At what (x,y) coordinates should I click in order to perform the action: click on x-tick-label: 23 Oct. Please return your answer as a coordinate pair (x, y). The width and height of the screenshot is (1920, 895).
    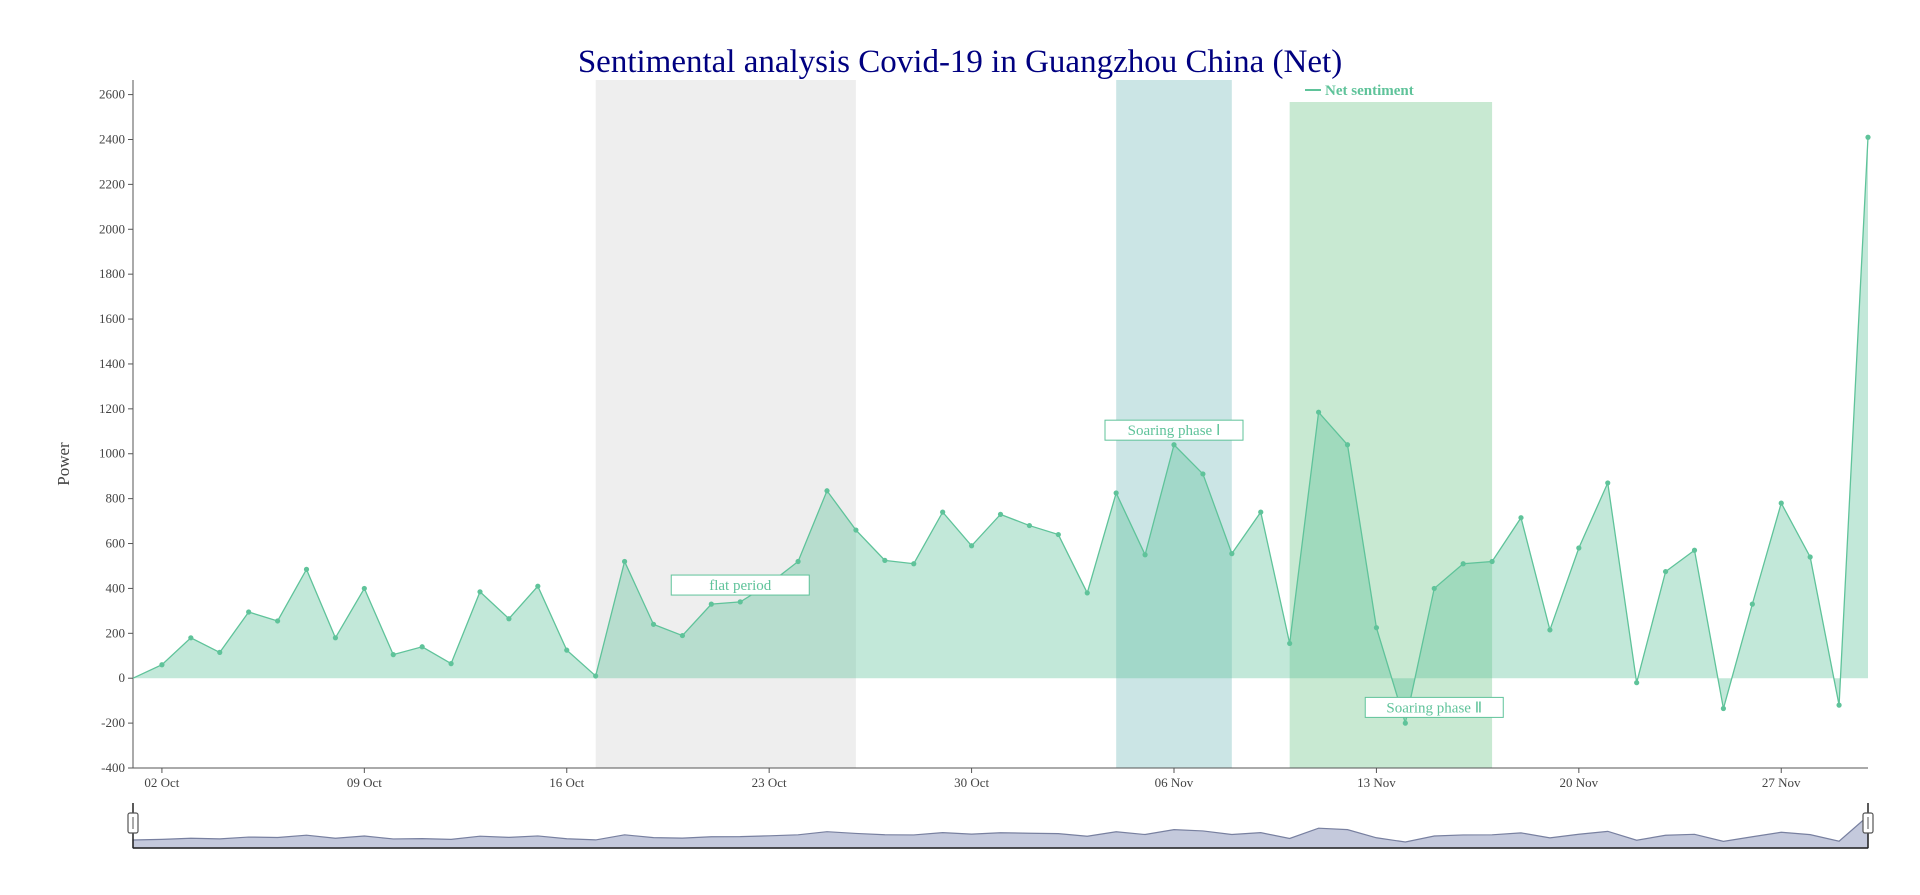
    Looking at the image, I should click on (769, 782).